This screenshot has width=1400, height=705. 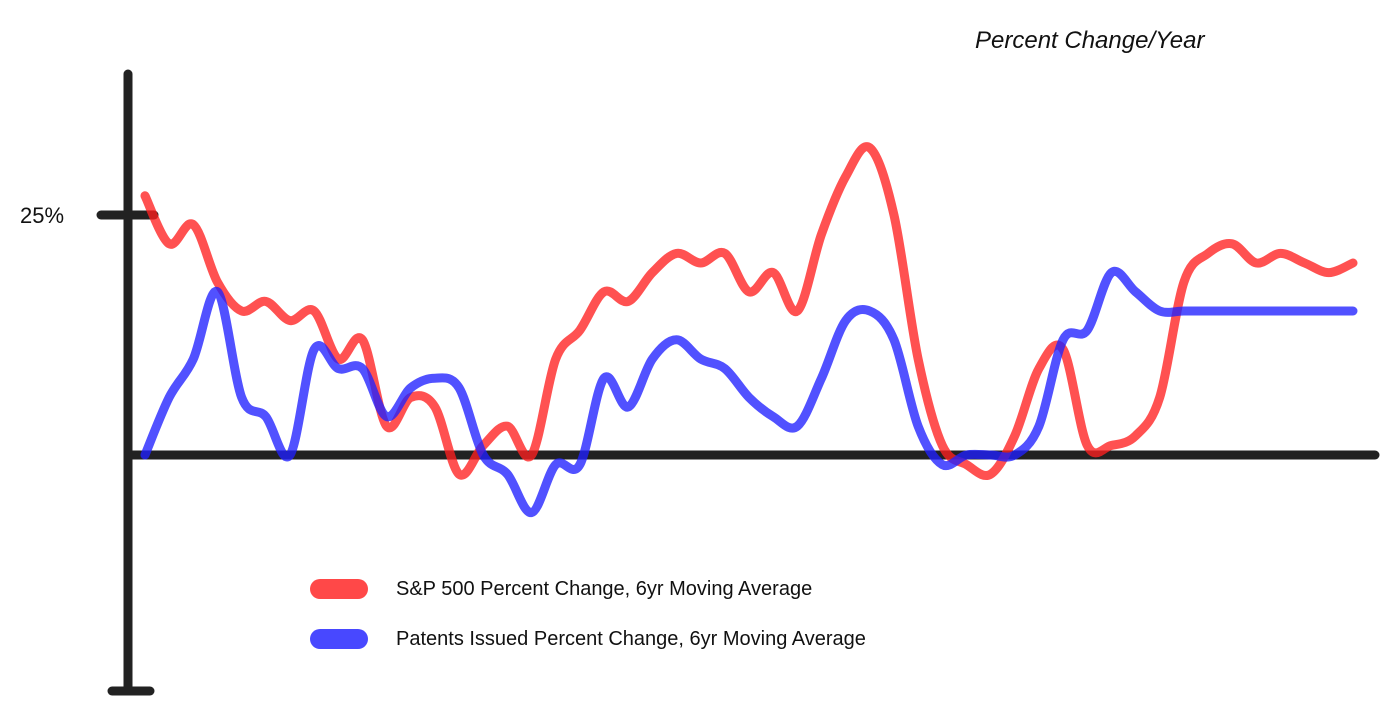 I want to click on y-tick-label: 25%, so click(x=42, y=215).